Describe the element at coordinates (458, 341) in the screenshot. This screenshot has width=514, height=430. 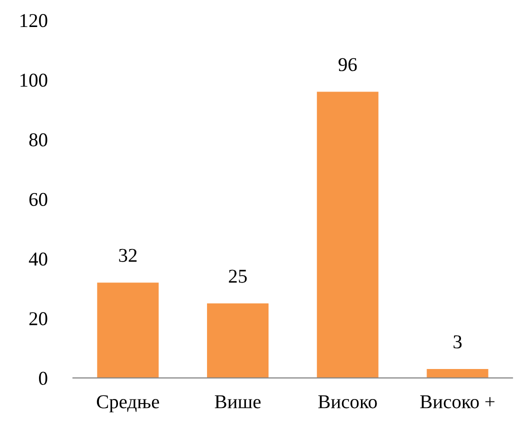
I see `data-label: 3` at that location.